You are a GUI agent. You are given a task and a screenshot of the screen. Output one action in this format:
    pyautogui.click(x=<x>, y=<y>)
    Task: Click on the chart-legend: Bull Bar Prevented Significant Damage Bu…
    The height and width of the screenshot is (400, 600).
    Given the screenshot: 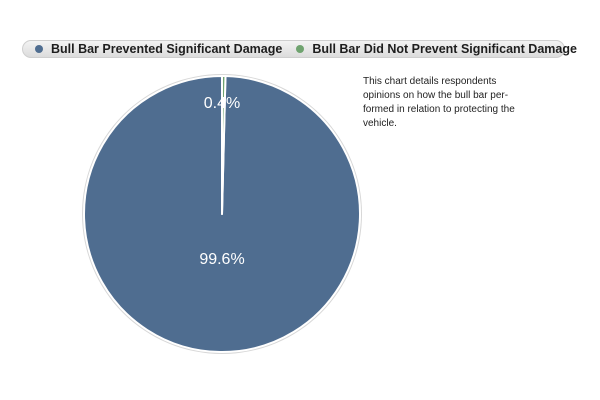 What is the action you would take?
    pyautogui.click(x=299, y=49)
    